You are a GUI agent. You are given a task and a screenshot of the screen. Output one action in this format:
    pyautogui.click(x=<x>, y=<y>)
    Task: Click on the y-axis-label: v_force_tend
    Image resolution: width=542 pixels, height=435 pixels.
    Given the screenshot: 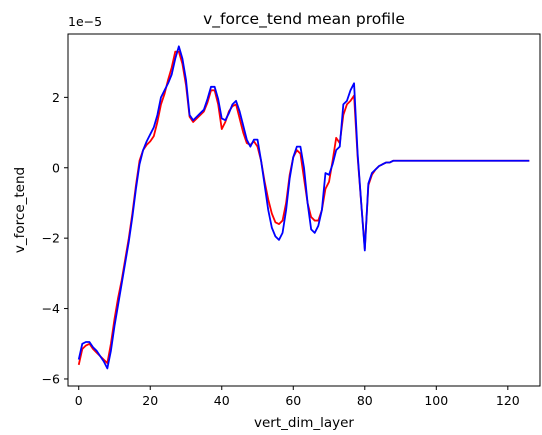 What is the action you would take?
    pyautogui.click(x=20, y=210)
    